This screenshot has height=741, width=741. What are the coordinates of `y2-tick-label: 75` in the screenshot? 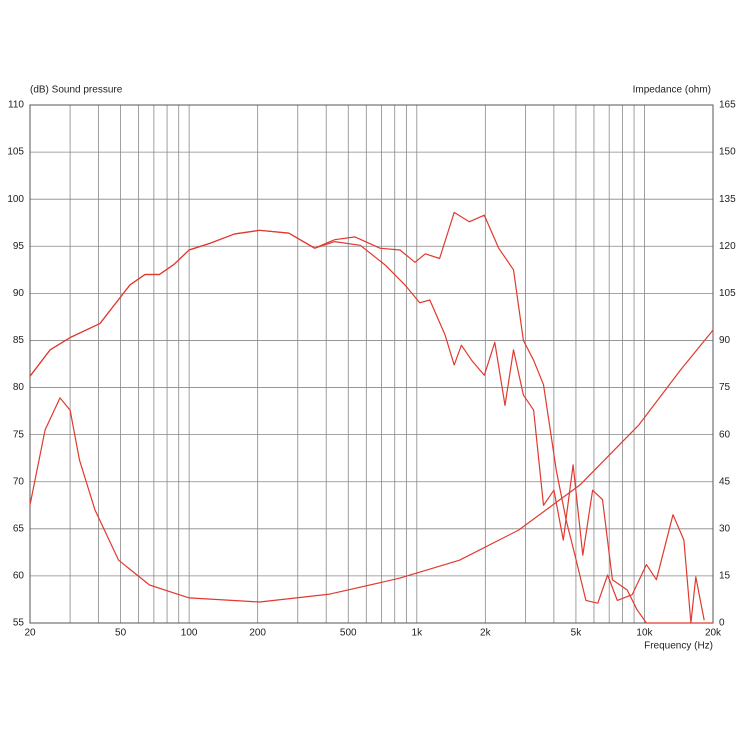 It's located at (725, 387).